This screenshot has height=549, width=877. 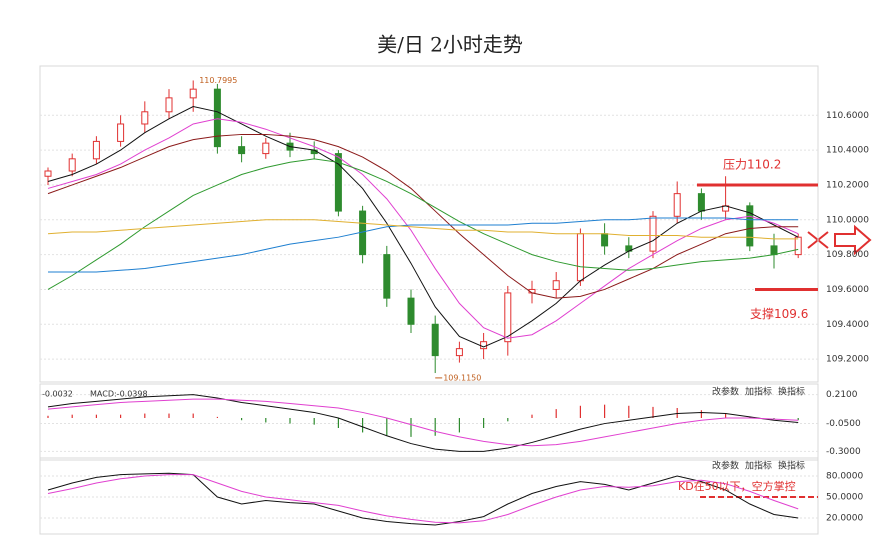 What do you see at coordinates (843, 452) in the screenshot?
I see `y-tick-label: -0.3000` at bounding box center [843, 452].